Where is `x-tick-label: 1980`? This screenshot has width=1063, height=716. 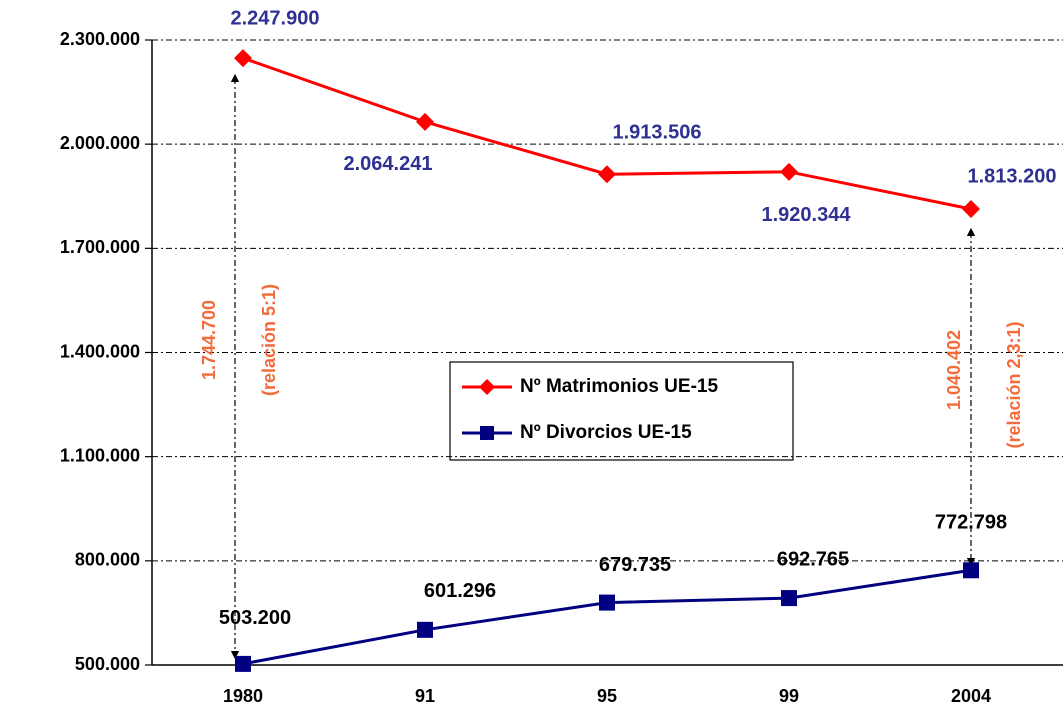
x-tick-label: 1980 is located at coordinates (243, 696).